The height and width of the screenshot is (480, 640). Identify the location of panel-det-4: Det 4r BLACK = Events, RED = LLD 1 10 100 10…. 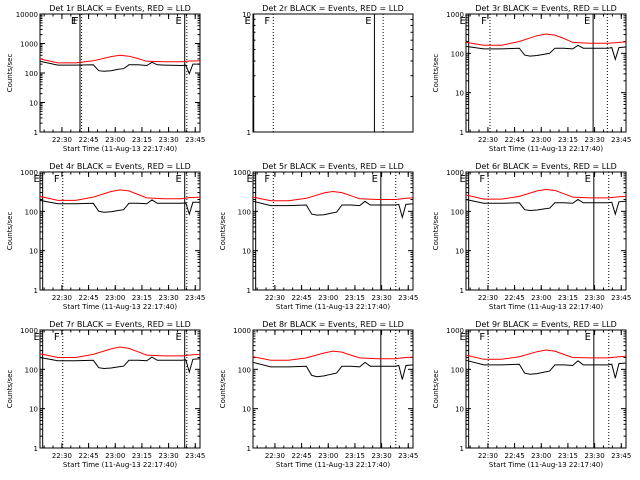
(105, 236).